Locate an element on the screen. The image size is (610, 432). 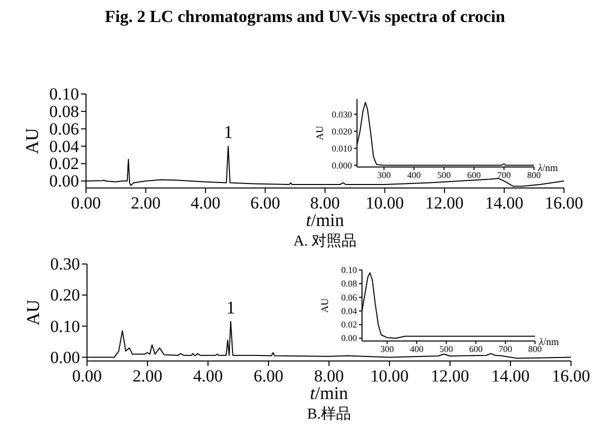
text: B.样品 is located at coordinates (329, 414).